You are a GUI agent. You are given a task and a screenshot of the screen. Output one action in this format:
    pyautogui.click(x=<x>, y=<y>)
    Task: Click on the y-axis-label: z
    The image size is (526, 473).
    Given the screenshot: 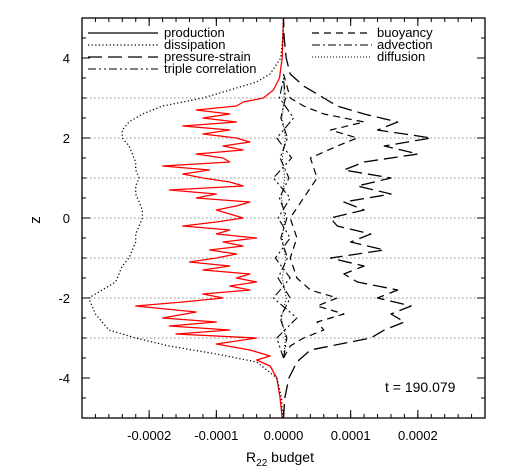 What is the action you would take?
    pyautogui.click(x=35, y=220)
    